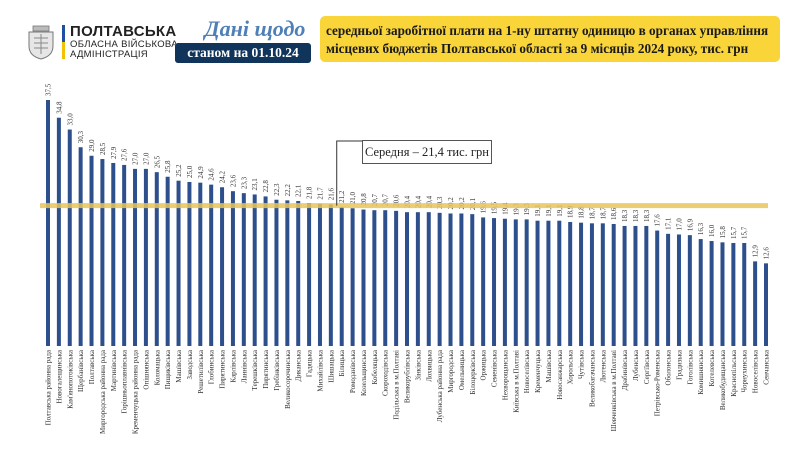 This screenshot has height=450, width=800. Describe the element at coordinates (125, 154) in the screenshot. I see `value-label: 27,6` at that location.